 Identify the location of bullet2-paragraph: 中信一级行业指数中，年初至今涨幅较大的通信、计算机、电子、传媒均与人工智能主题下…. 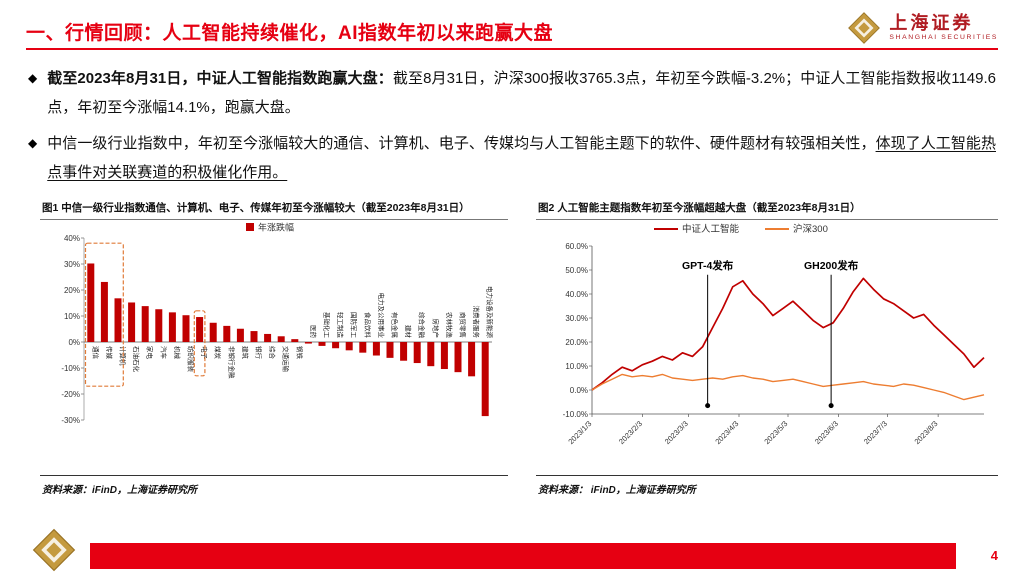
(521, 158).